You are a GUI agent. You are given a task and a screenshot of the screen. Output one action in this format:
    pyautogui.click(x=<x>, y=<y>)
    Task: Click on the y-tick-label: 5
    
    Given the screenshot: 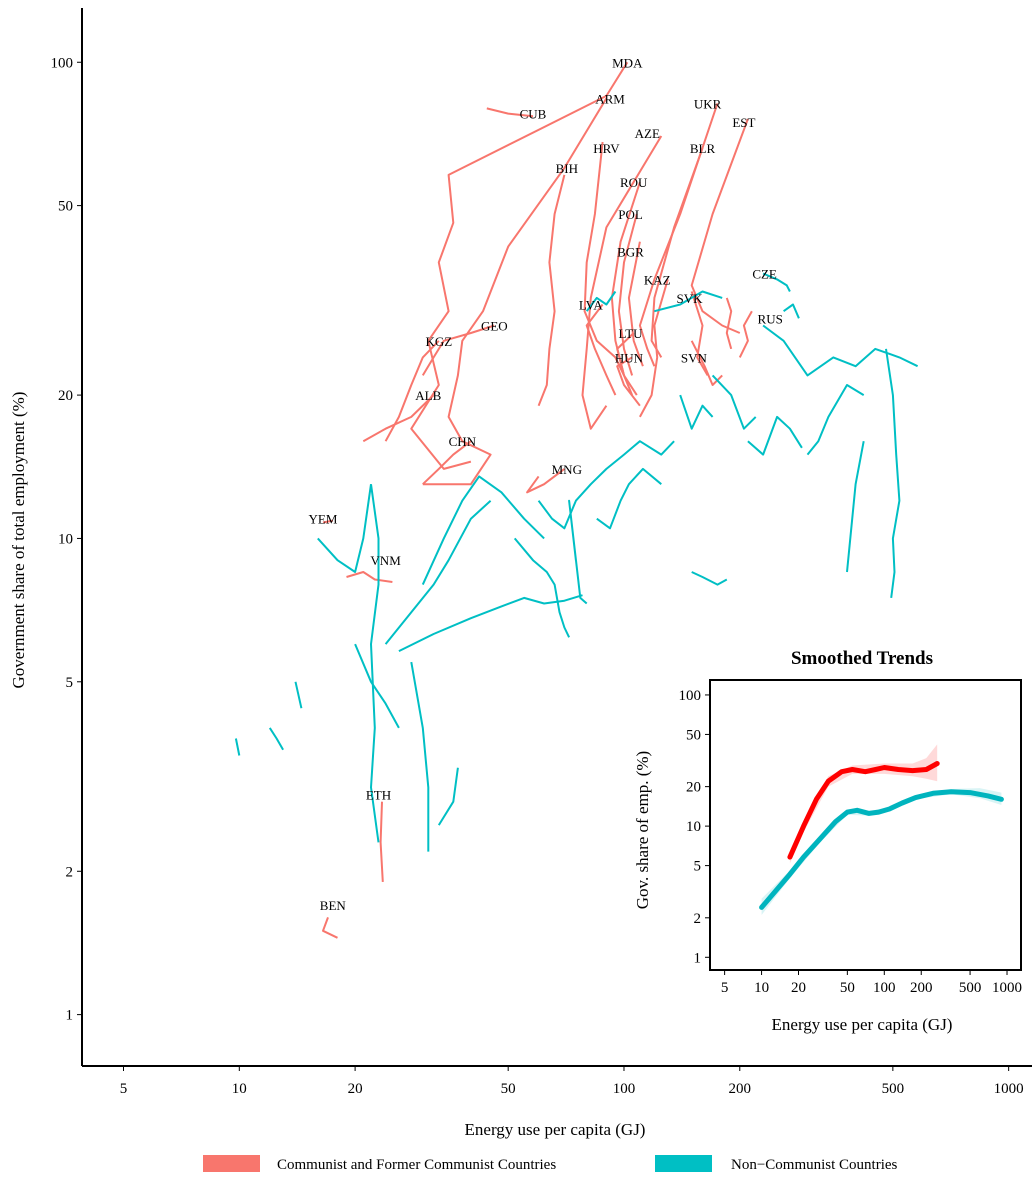 What is the action you would take?
    pyautogui.click(x=70, y=683)
    